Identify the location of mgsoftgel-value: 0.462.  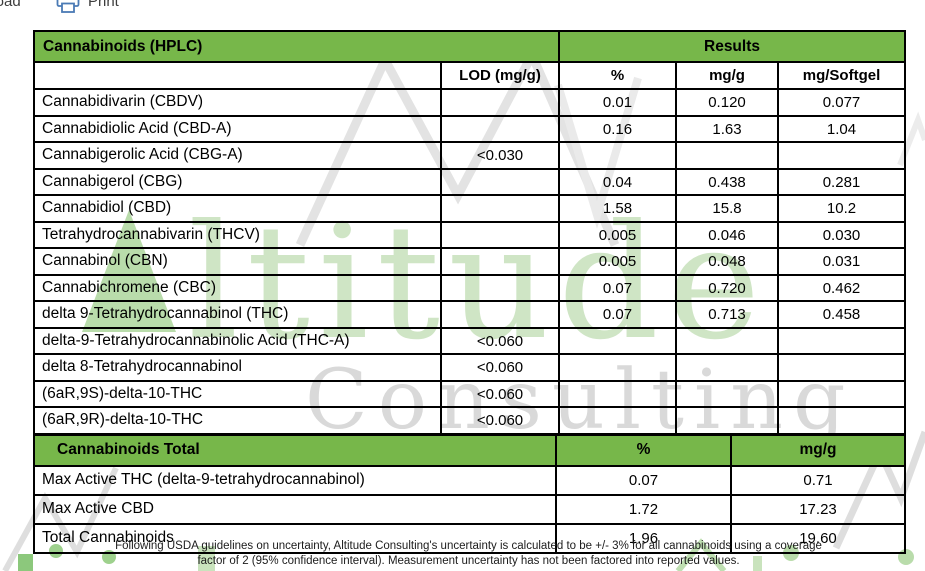
(841, 287).